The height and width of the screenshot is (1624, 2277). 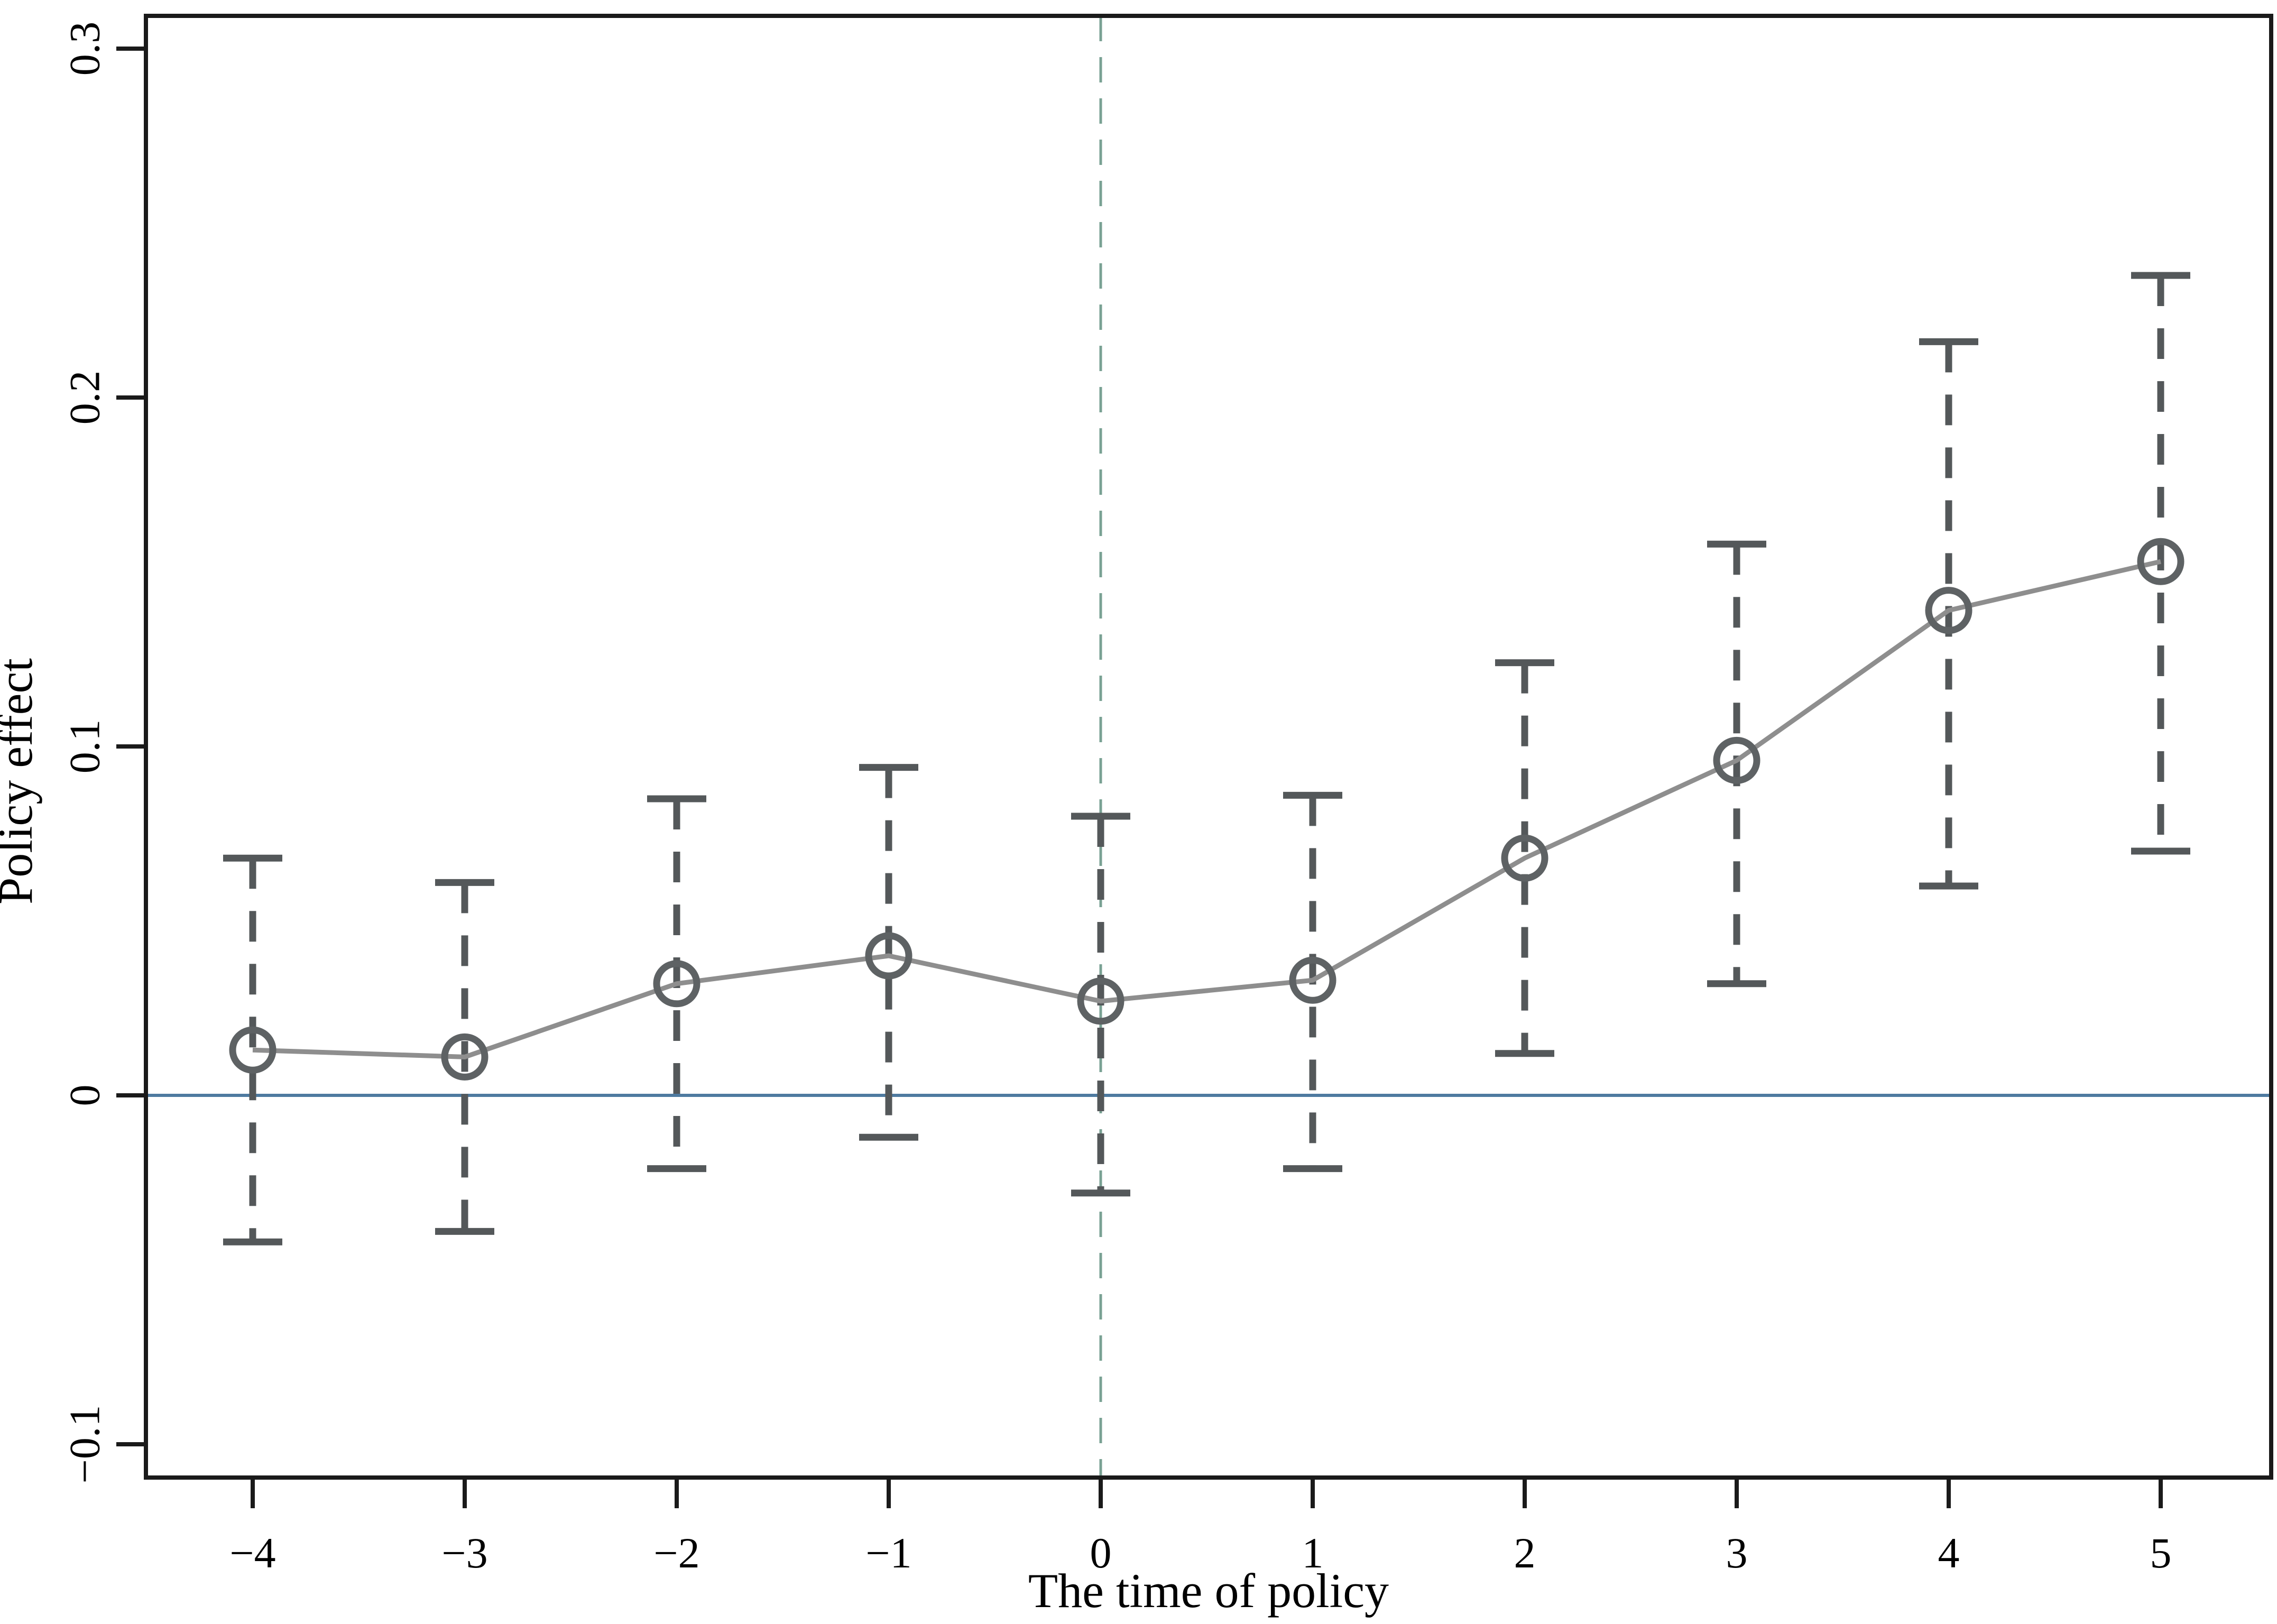 What do you see at coordinates (252, 1553) in the screenshot?
I see `x-axis-tick-label: −4` at bounding box center [252, 1553].